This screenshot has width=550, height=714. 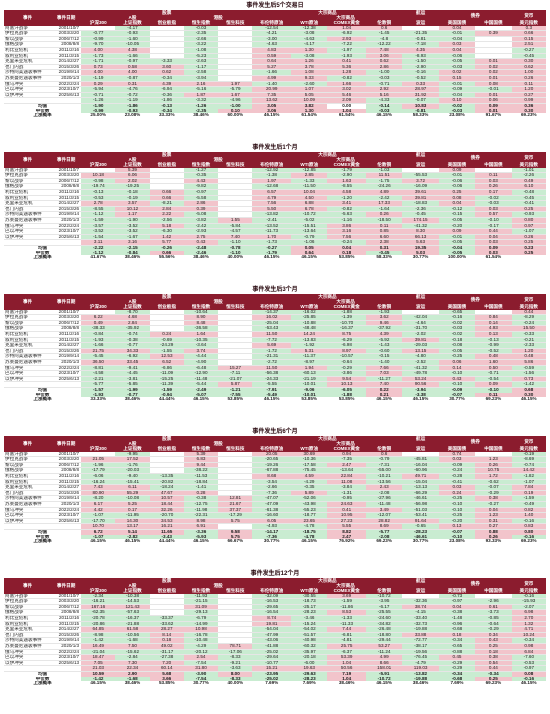 What do you see at coordinates (201, 226) in the screenshot?
I see `table-cell: -2.42` at bounding box center [201, 226].